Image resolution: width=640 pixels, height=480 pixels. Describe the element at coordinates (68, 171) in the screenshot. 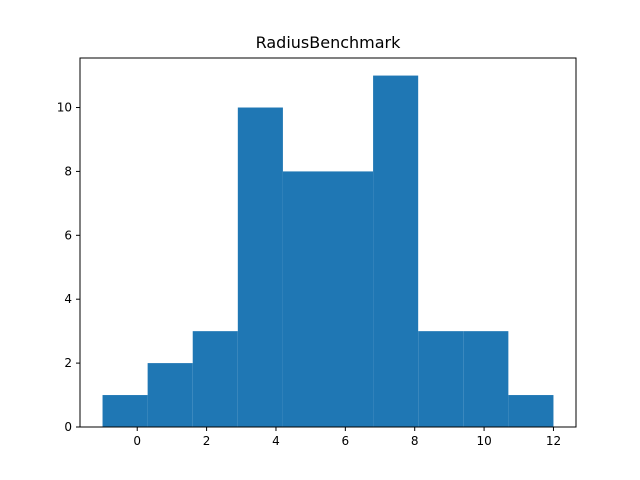

I see `y-tick-label: 8` at that location.